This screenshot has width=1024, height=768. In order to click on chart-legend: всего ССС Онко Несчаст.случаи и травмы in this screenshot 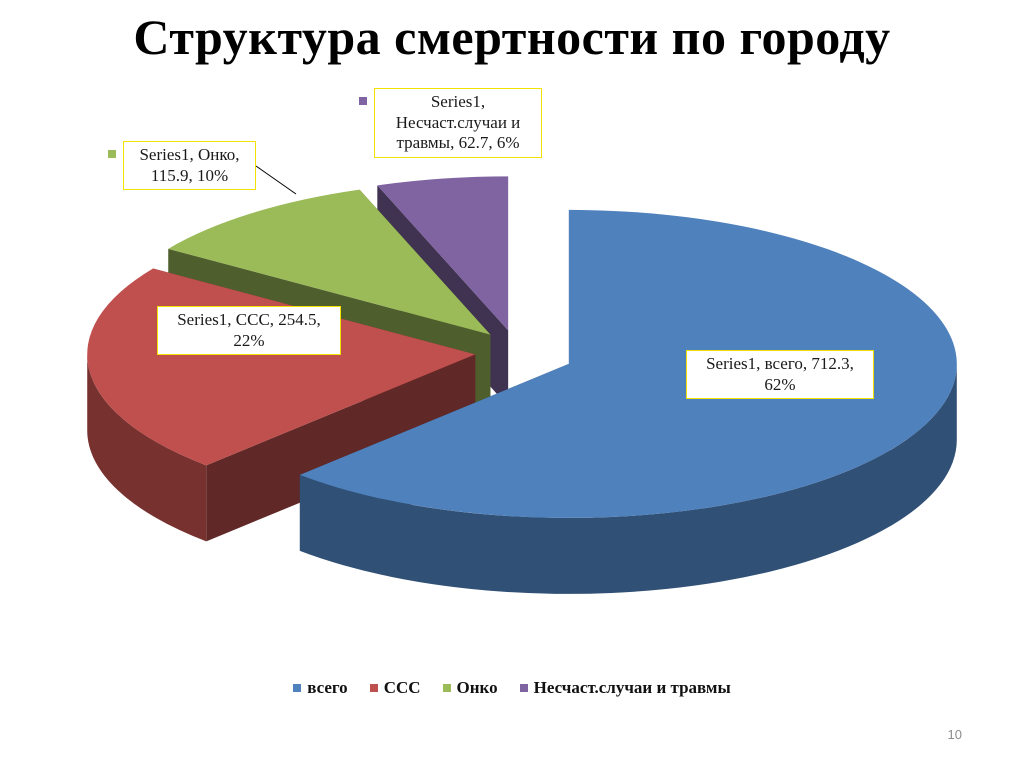, I will do `click(512, 688)`.